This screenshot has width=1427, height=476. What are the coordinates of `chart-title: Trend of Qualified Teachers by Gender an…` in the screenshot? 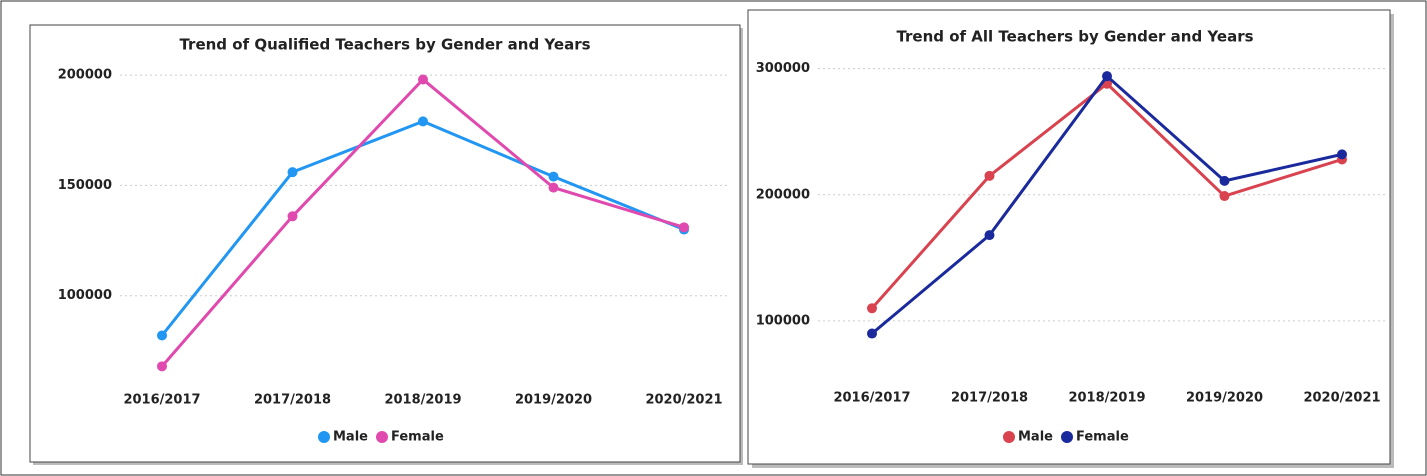 It's located at (384, 45).